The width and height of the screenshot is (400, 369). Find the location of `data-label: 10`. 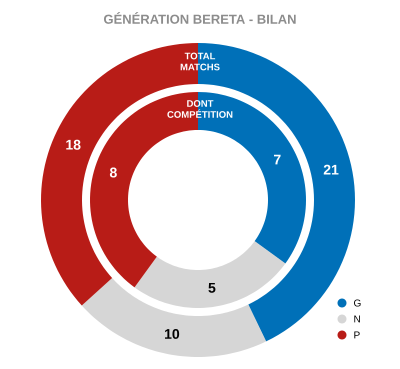

data-label: 10 is located at coordinates (172, 334).